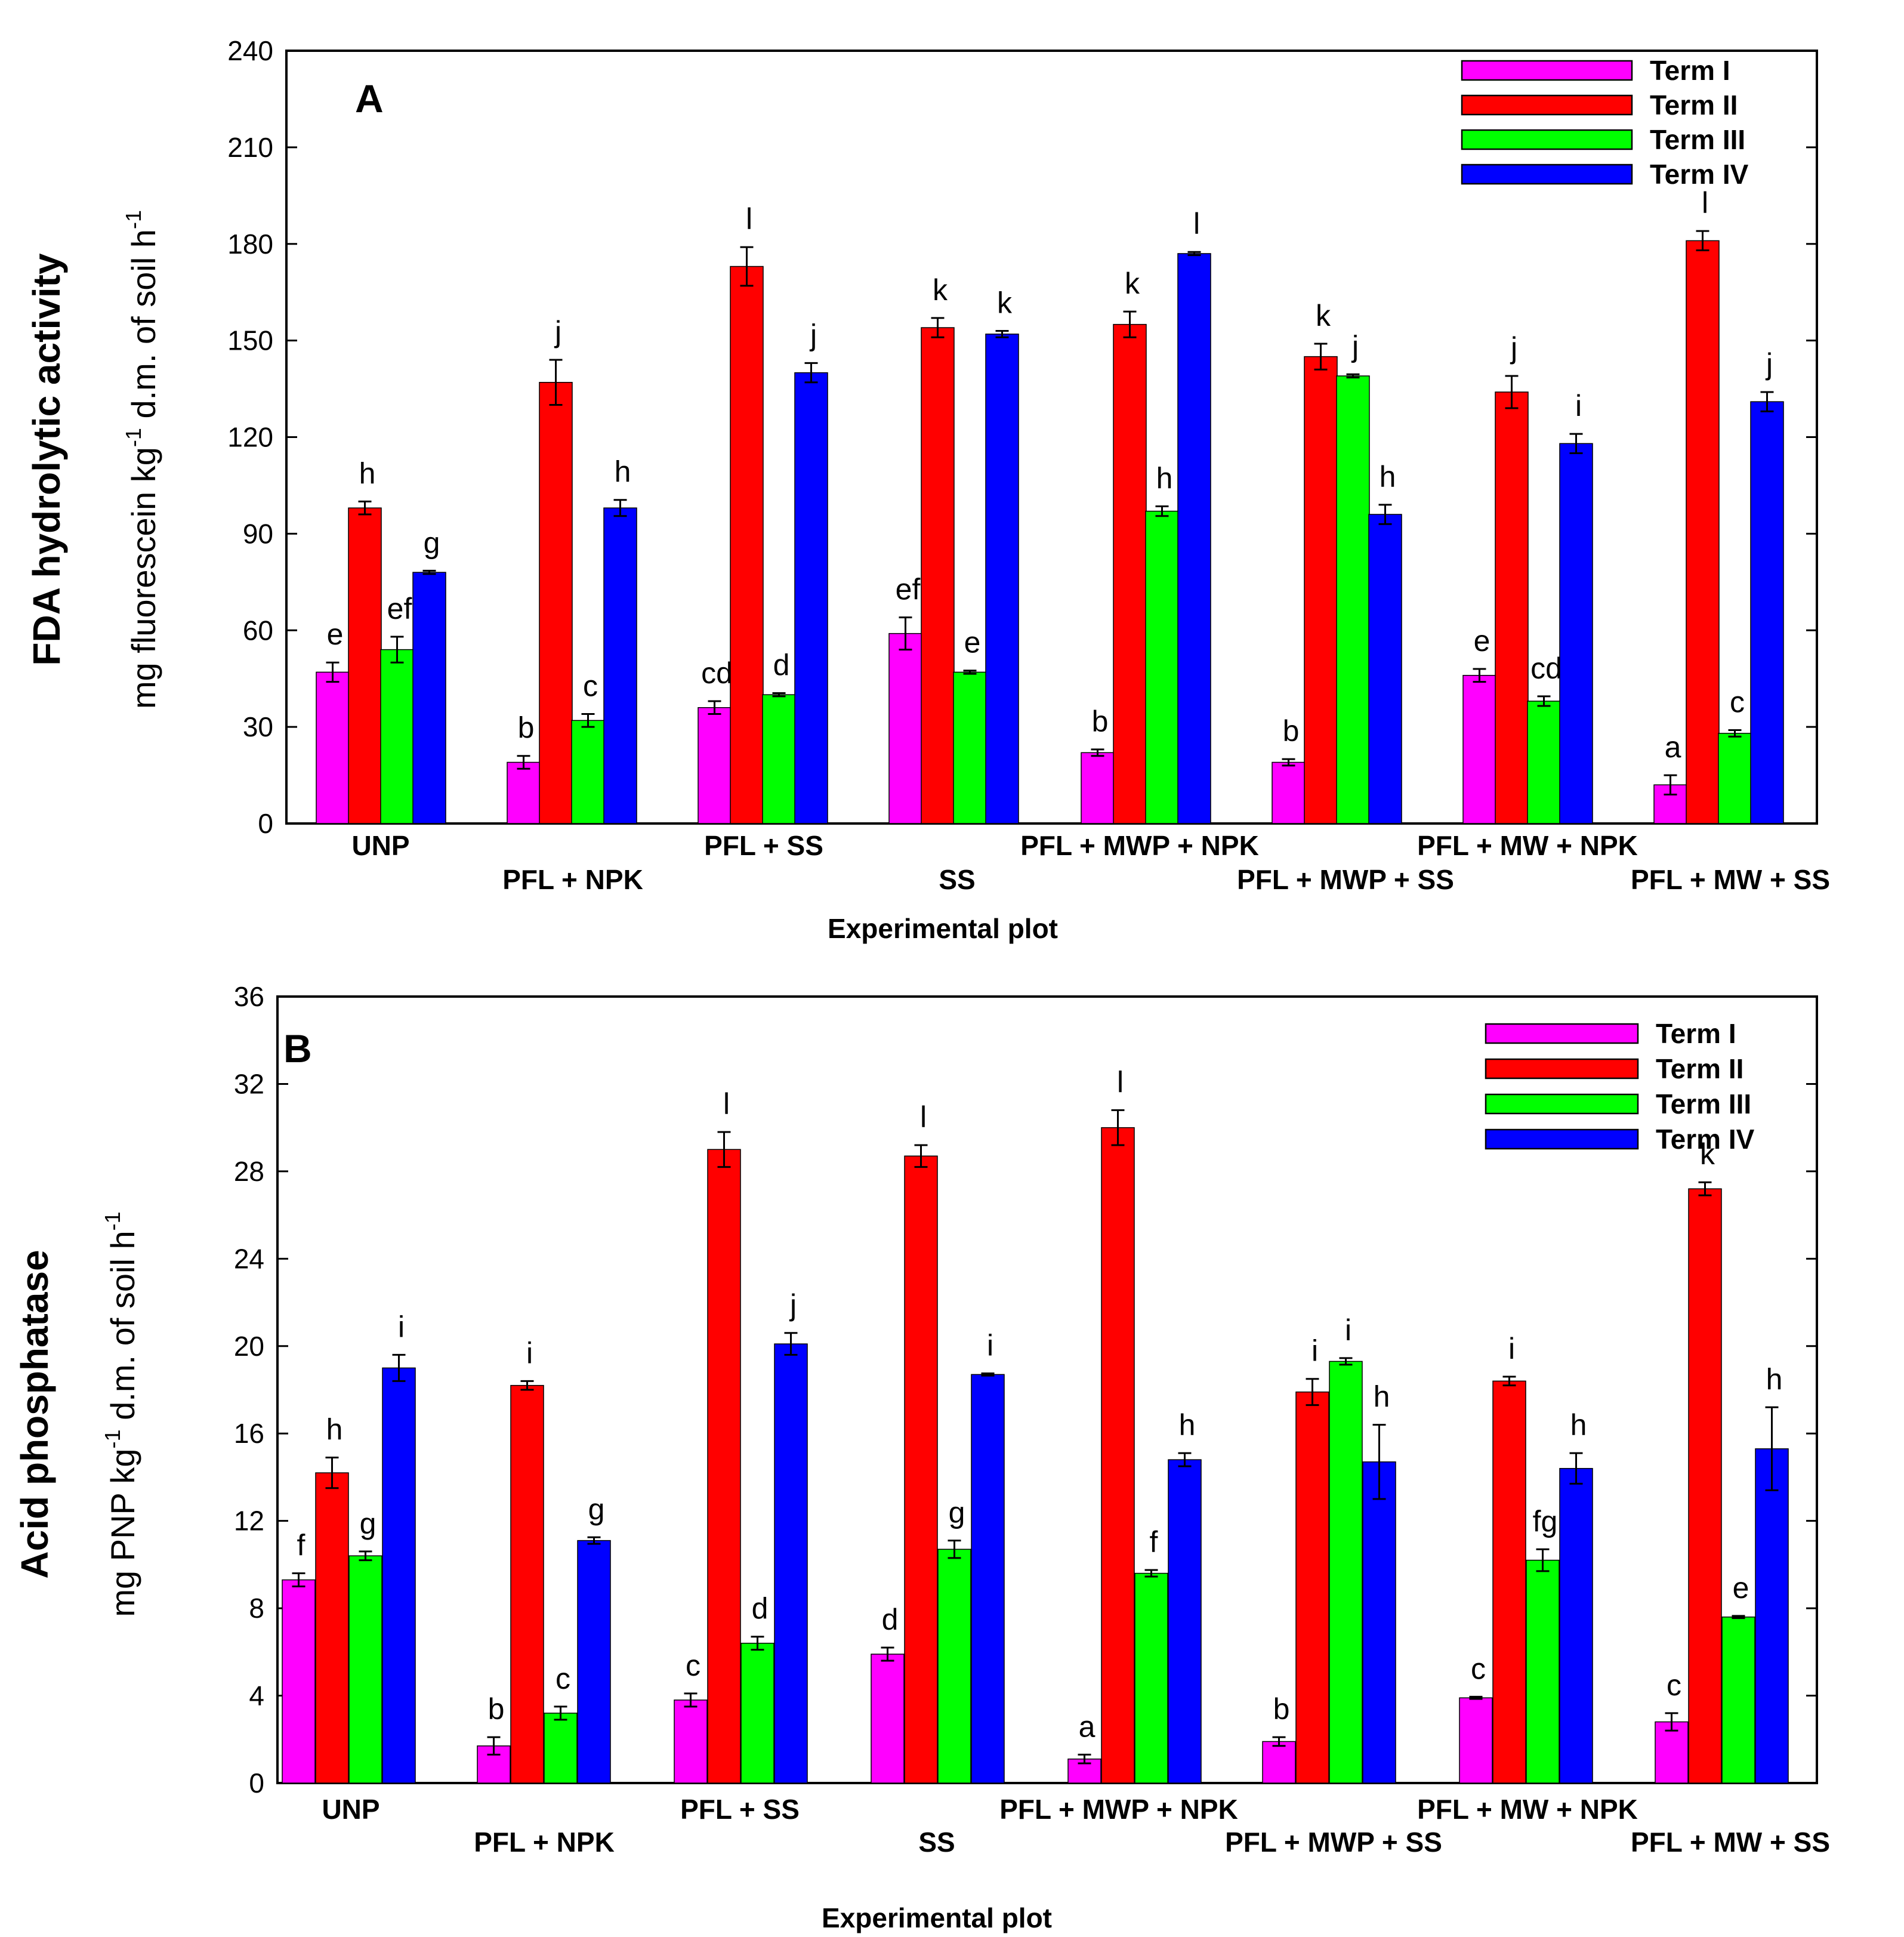 The height and width of the screenshot is (1937, 1904). What do you see at coordinates (258, 534) in the screenshot?
I see `y-tick-label: 90` at bounding box center [258, 534].